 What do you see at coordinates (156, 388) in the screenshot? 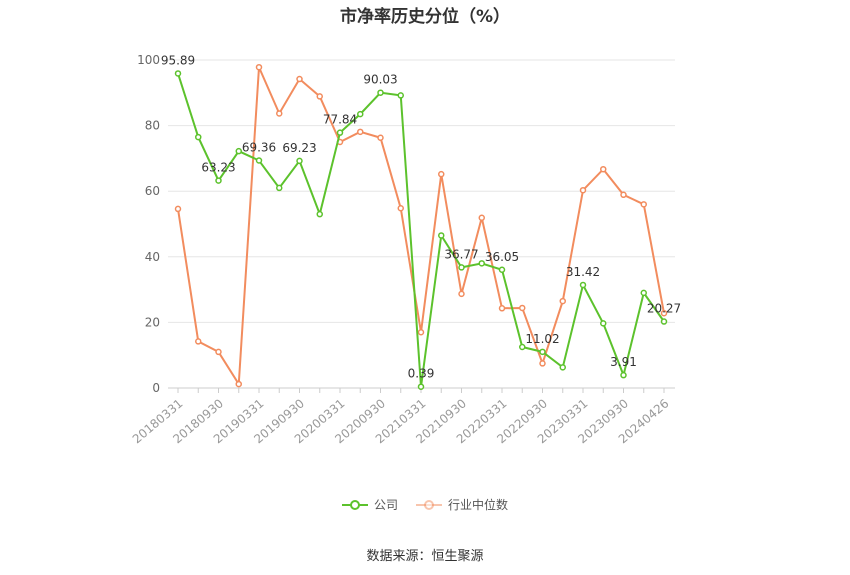
I see `y-tick-label: 0` at bounding box center [156, 388].